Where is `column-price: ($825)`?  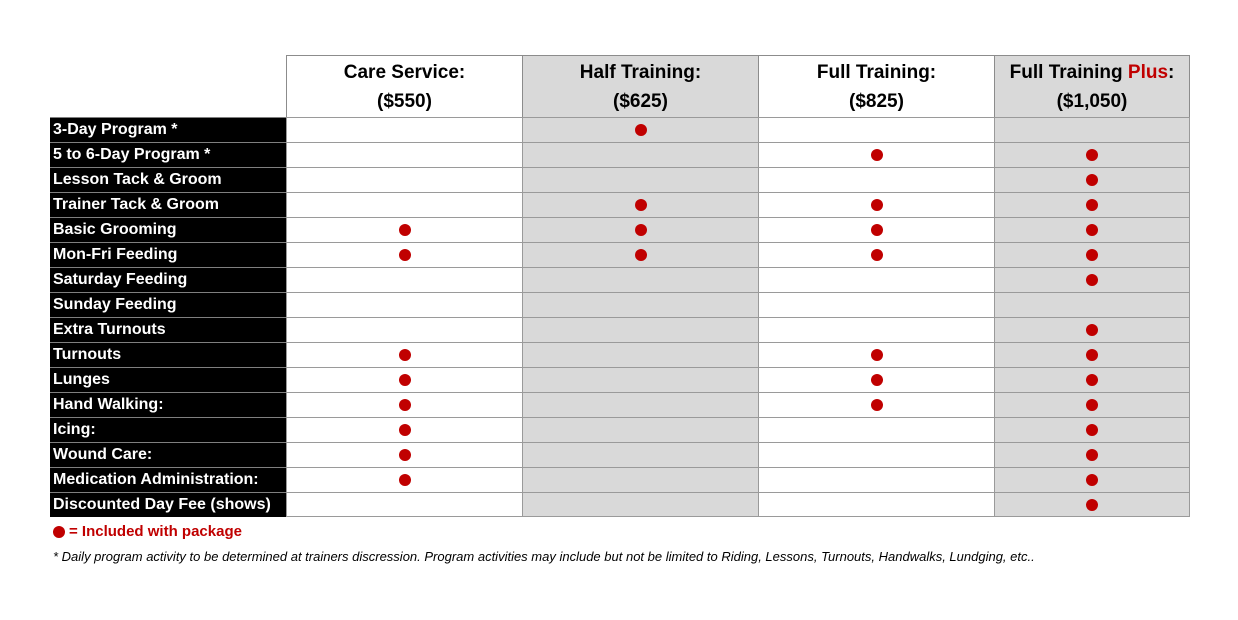
column-price: ($825) is located at coordinates (876, 101).